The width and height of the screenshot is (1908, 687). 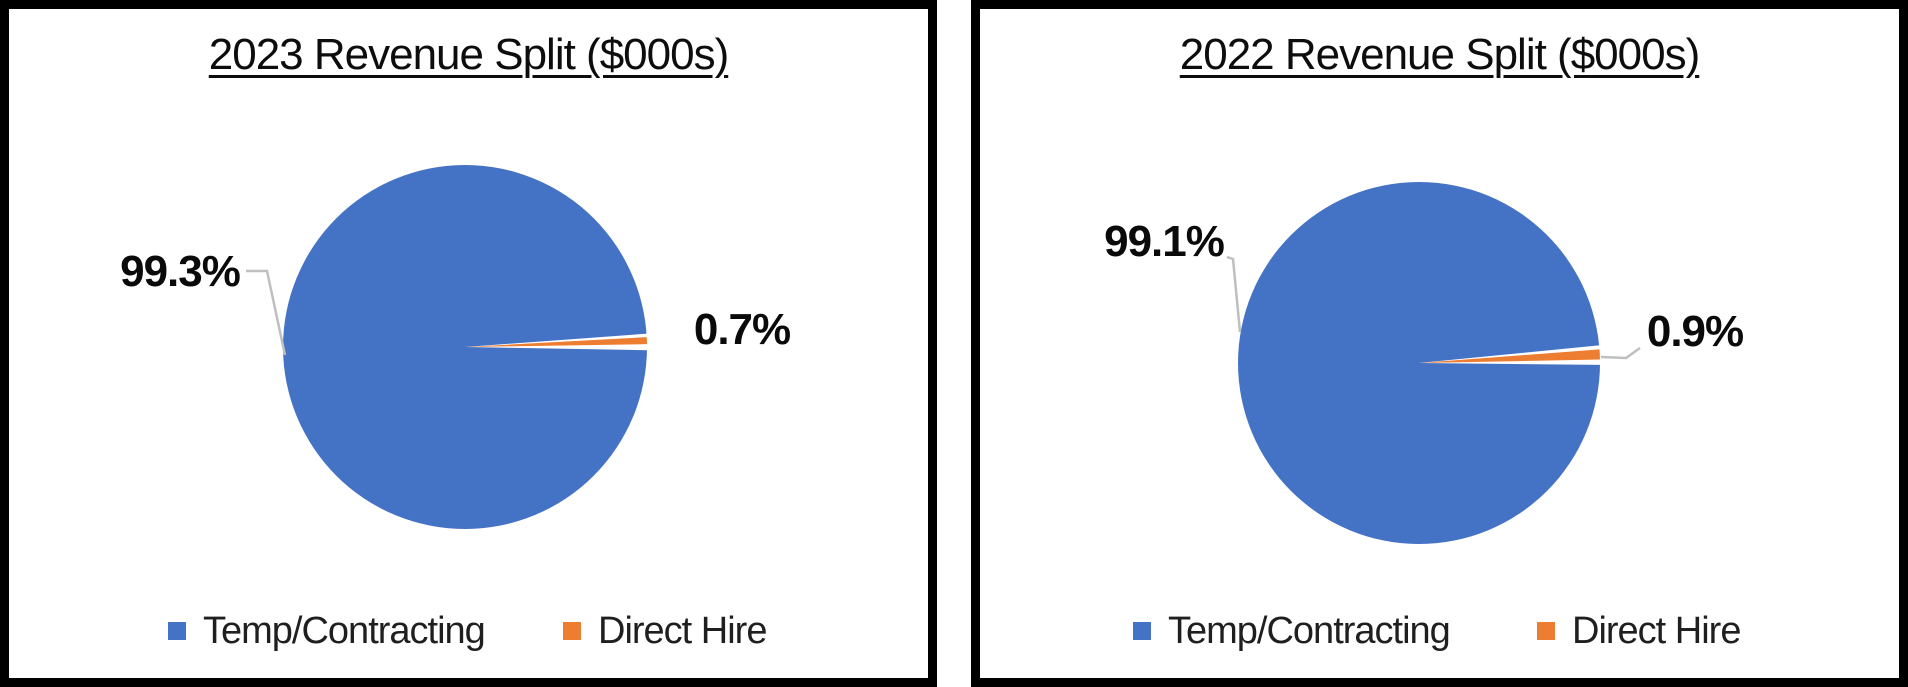 What do you see at coordinates (177, 631) in the screenshot?
I see `legend-swatch-temp-2023` at bounding box center [177, 631].